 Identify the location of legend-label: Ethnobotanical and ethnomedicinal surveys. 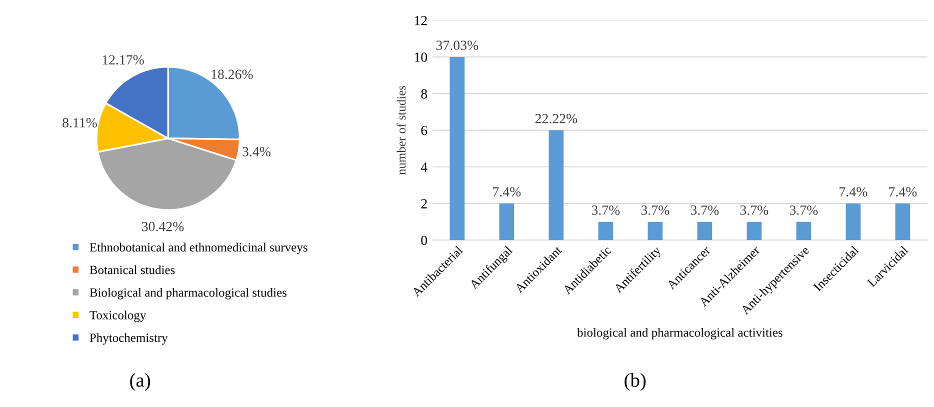
(199, 248).